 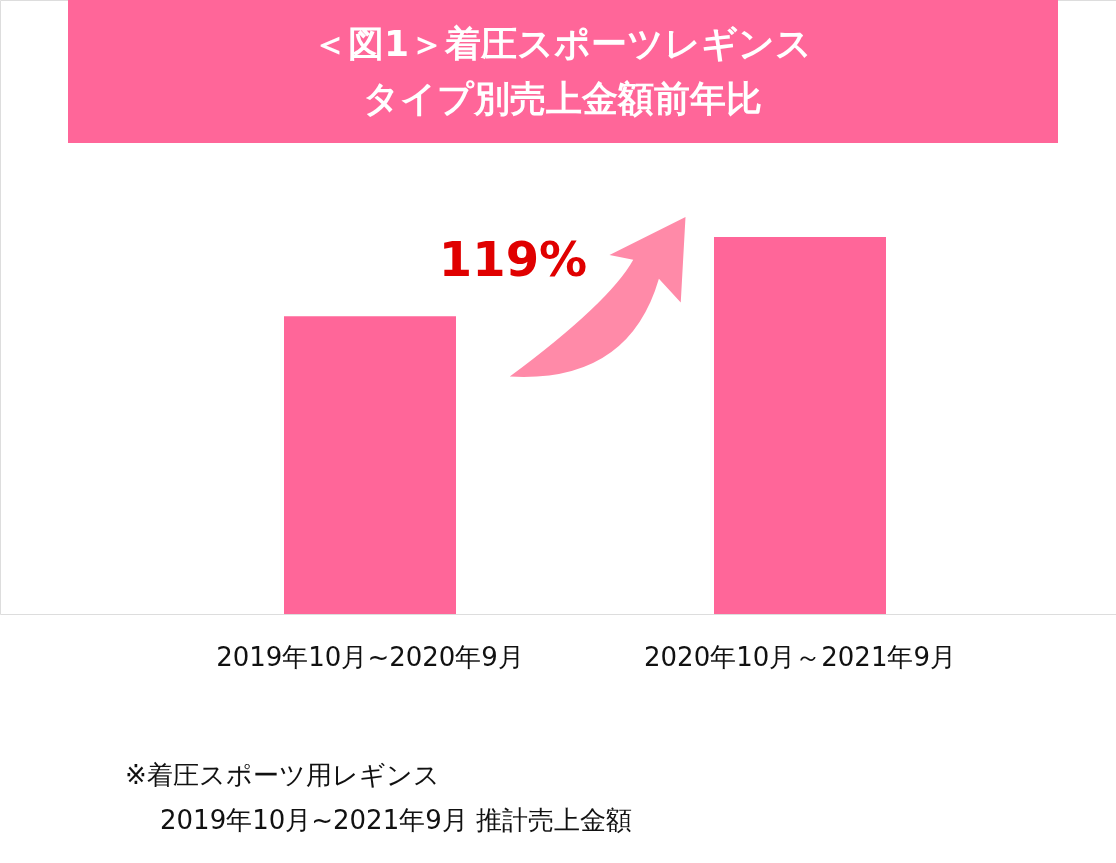 I want to click on x-tick-label: 2020年10月～2021年9月, so click(x=800, y=656).